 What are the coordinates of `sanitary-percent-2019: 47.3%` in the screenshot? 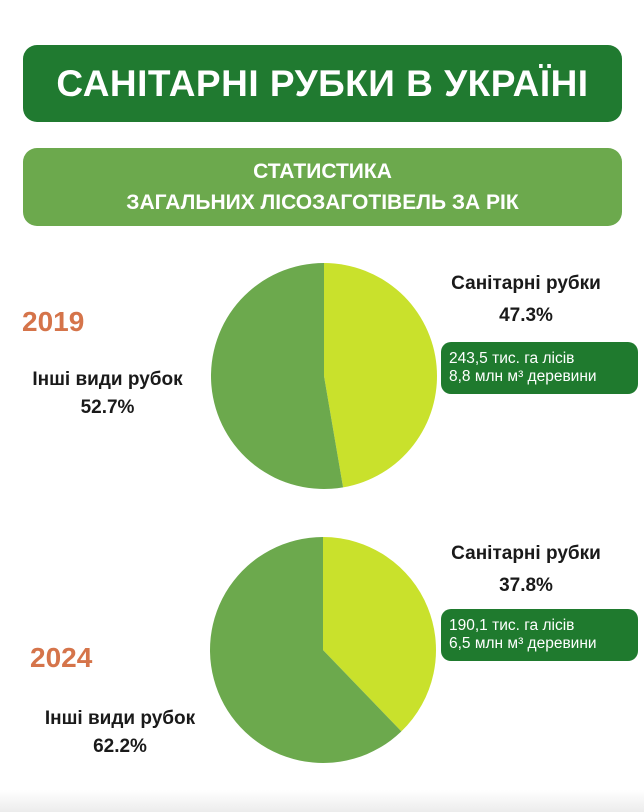 It's located at (526, 315).